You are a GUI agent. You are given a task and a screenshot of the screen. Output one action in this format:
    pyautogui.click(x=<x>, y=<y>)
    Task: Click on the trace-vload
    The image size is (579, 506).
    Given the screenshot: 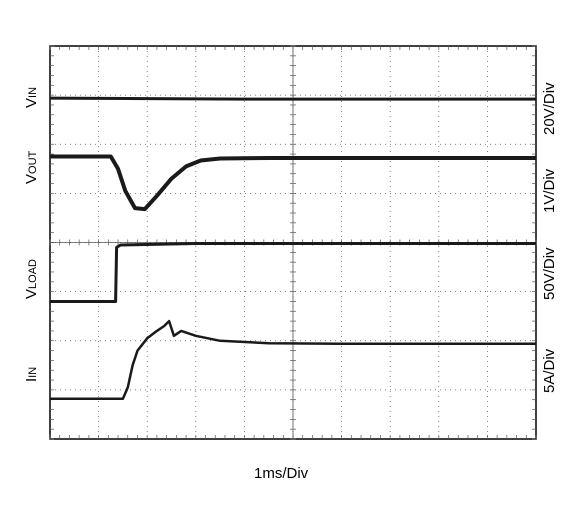 What is the action you would take?
    pyautogui.click(x=293, y=272)
    